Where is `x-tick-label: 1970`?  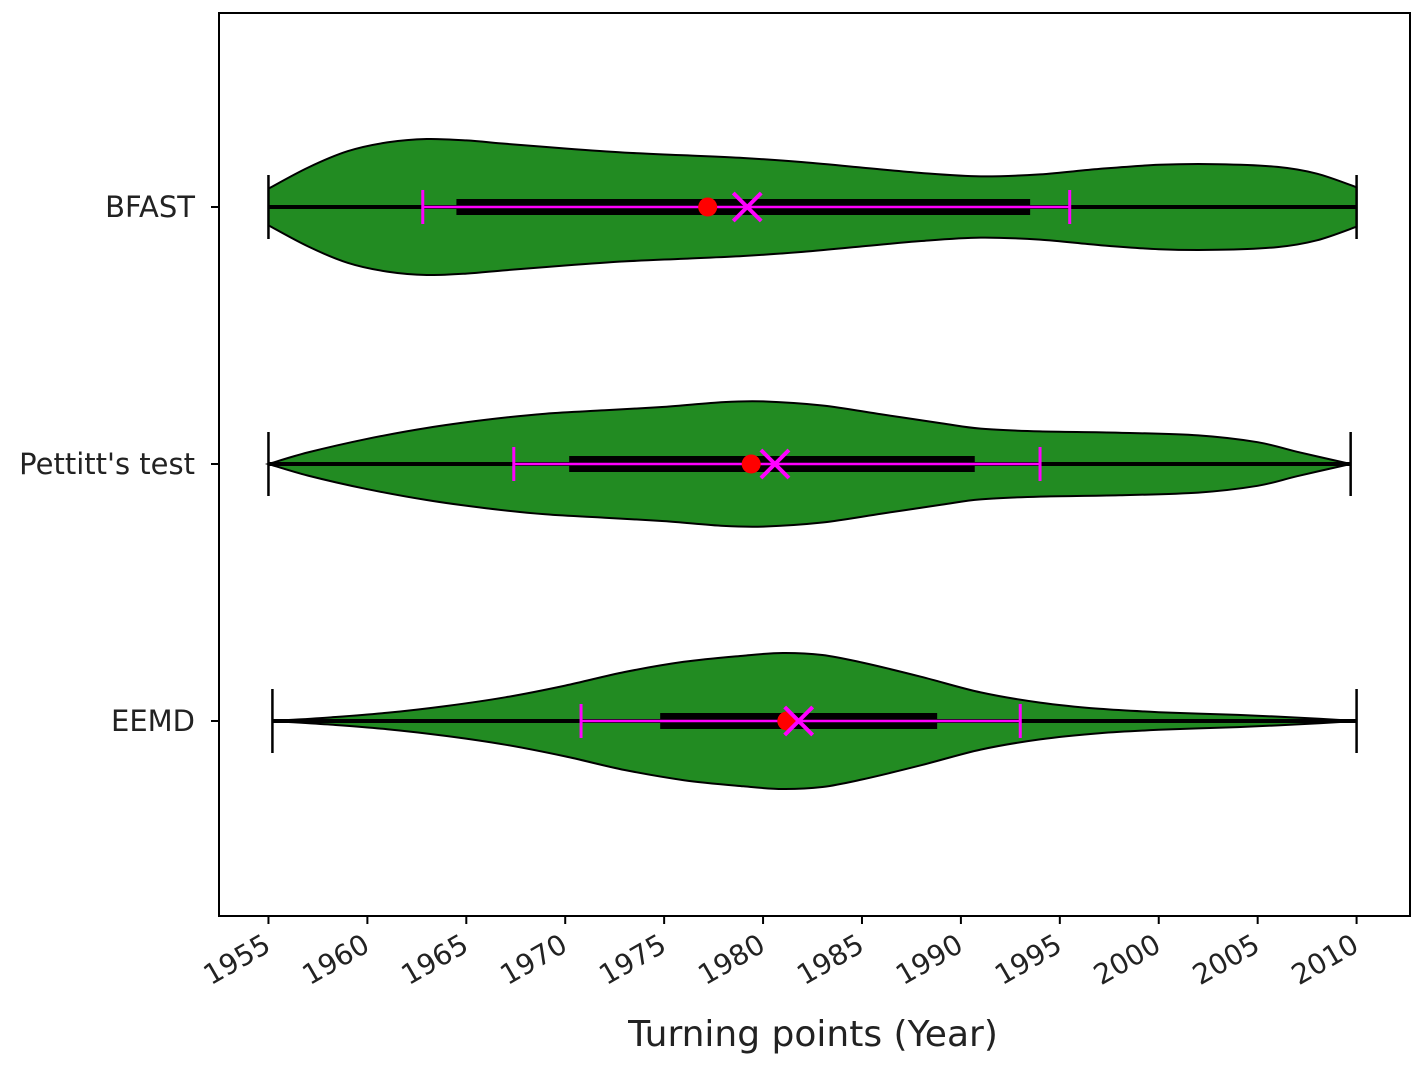 x-tick-label: 1970 is located at coordinates (534, 959).